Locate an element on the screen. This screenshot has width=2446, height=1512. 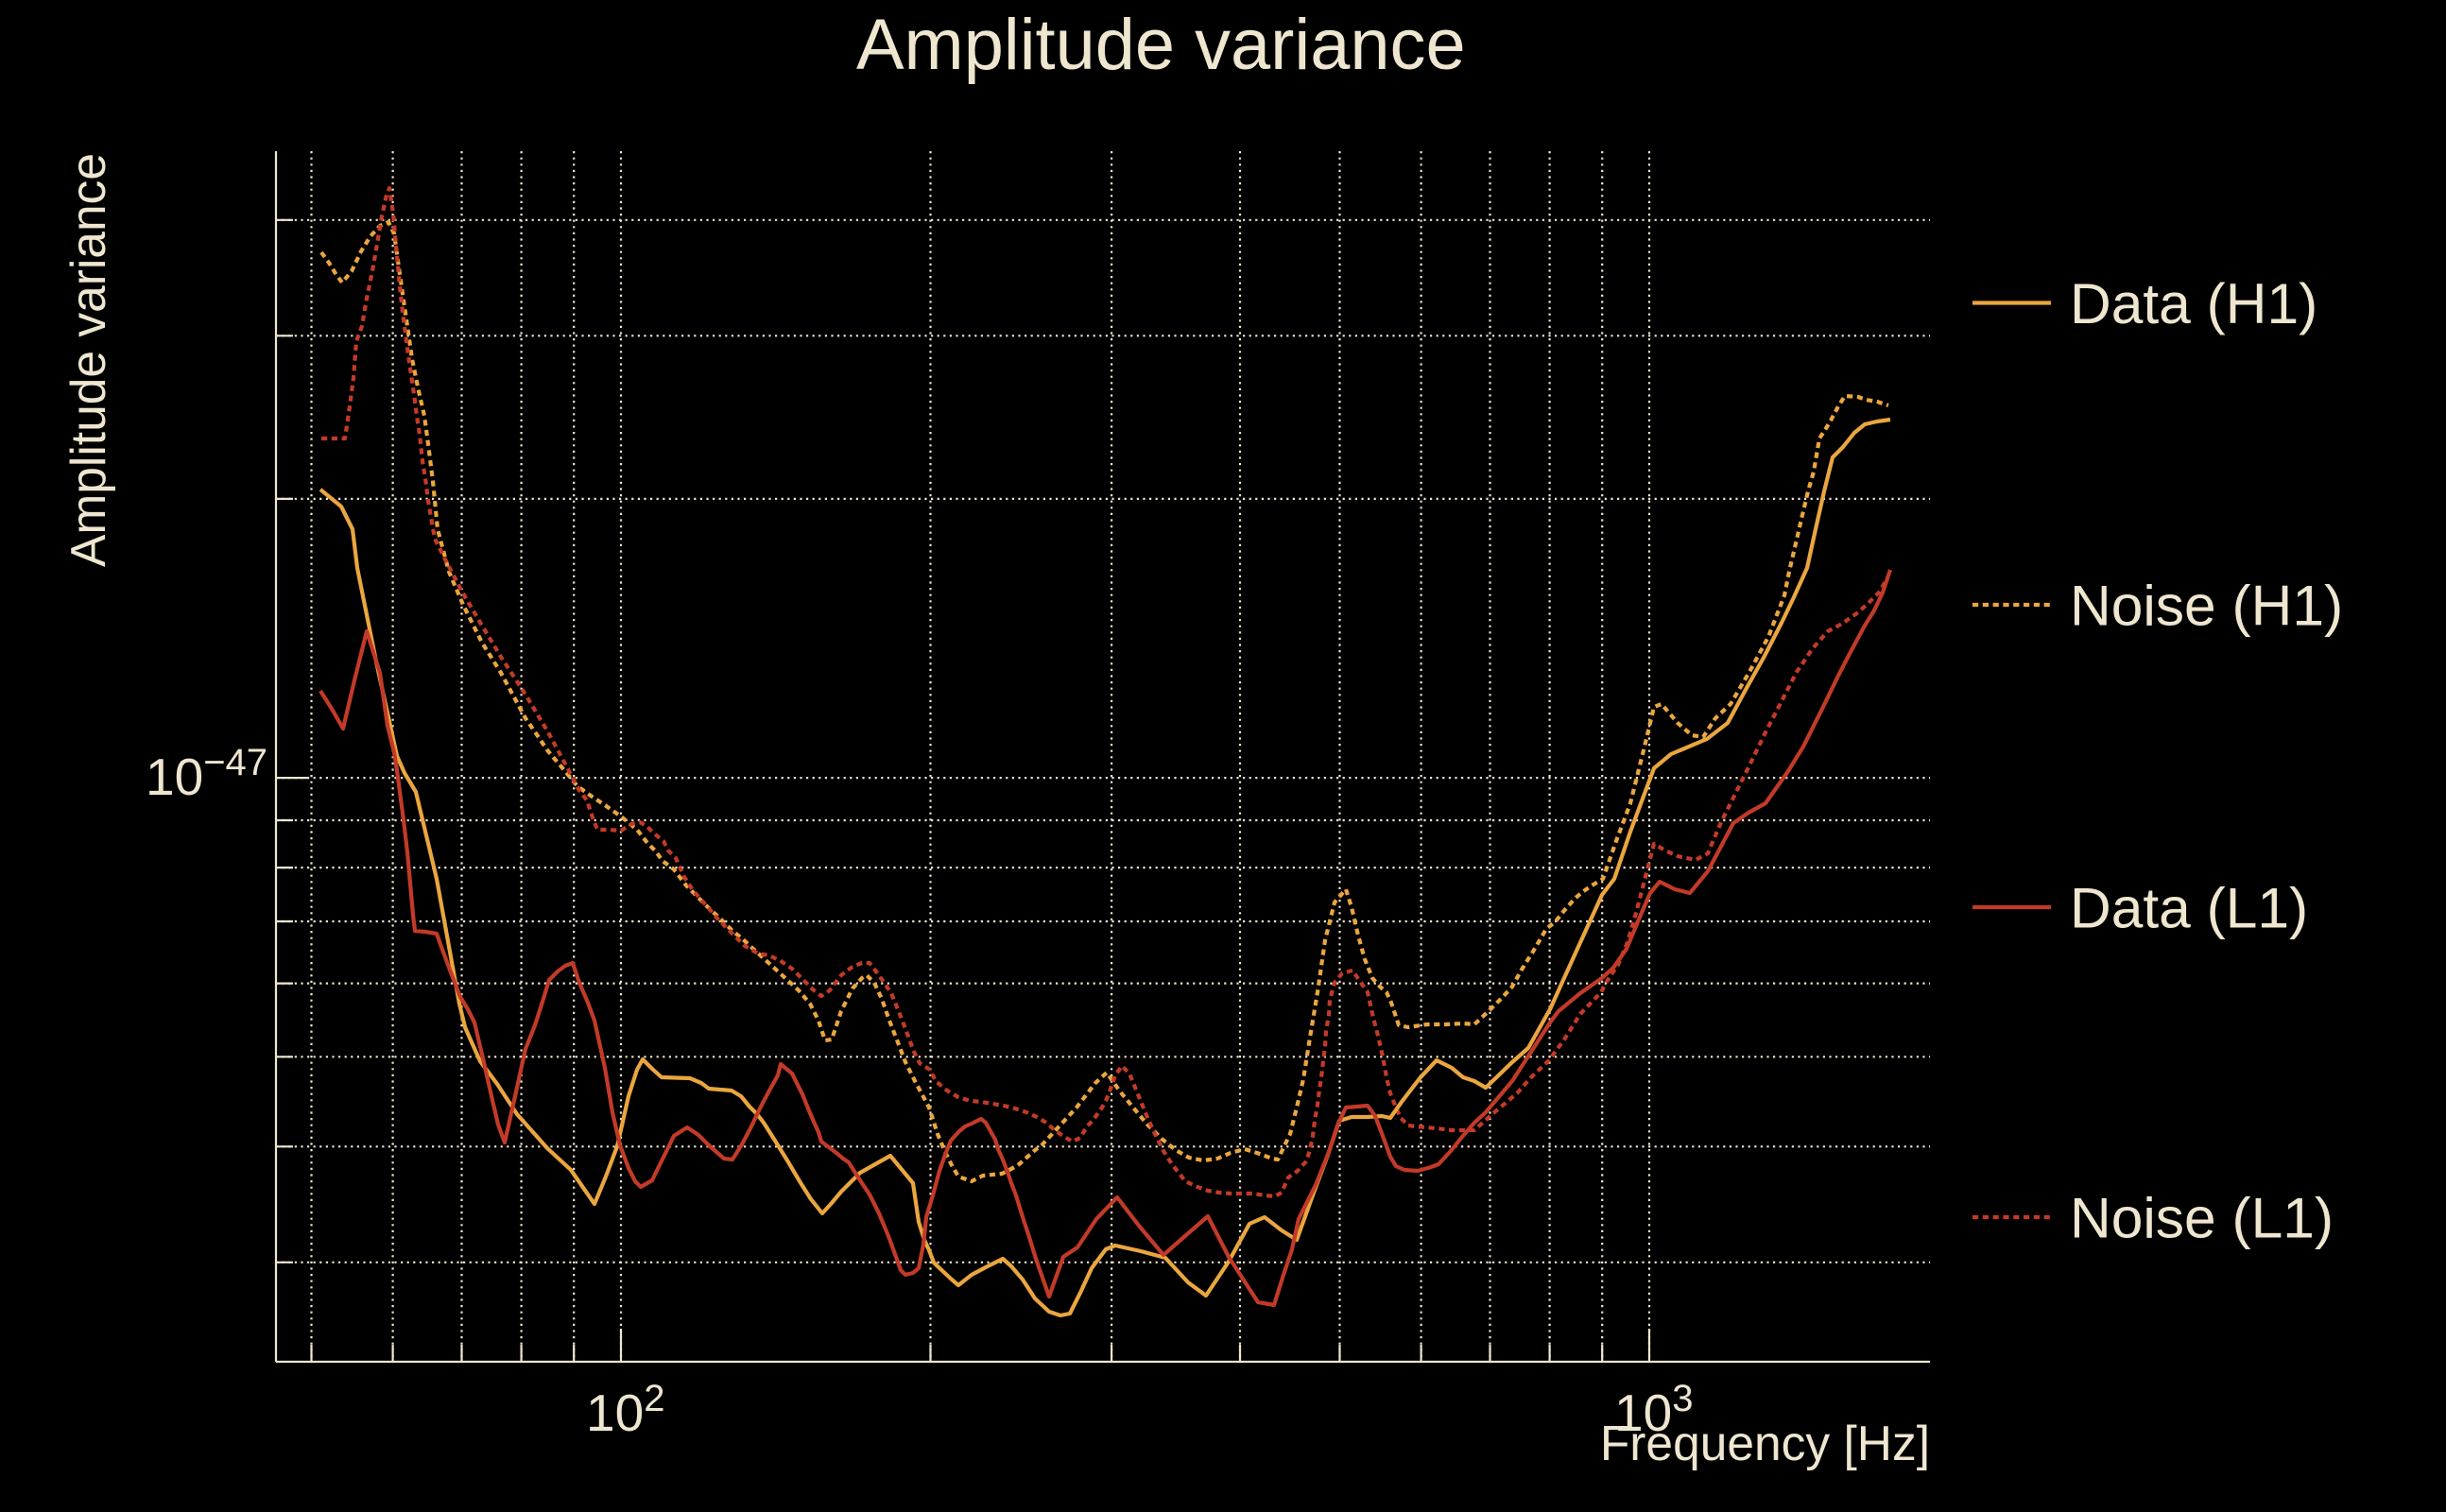
svg-text: Noise (L1) is located at coordinates (2202, 1218).